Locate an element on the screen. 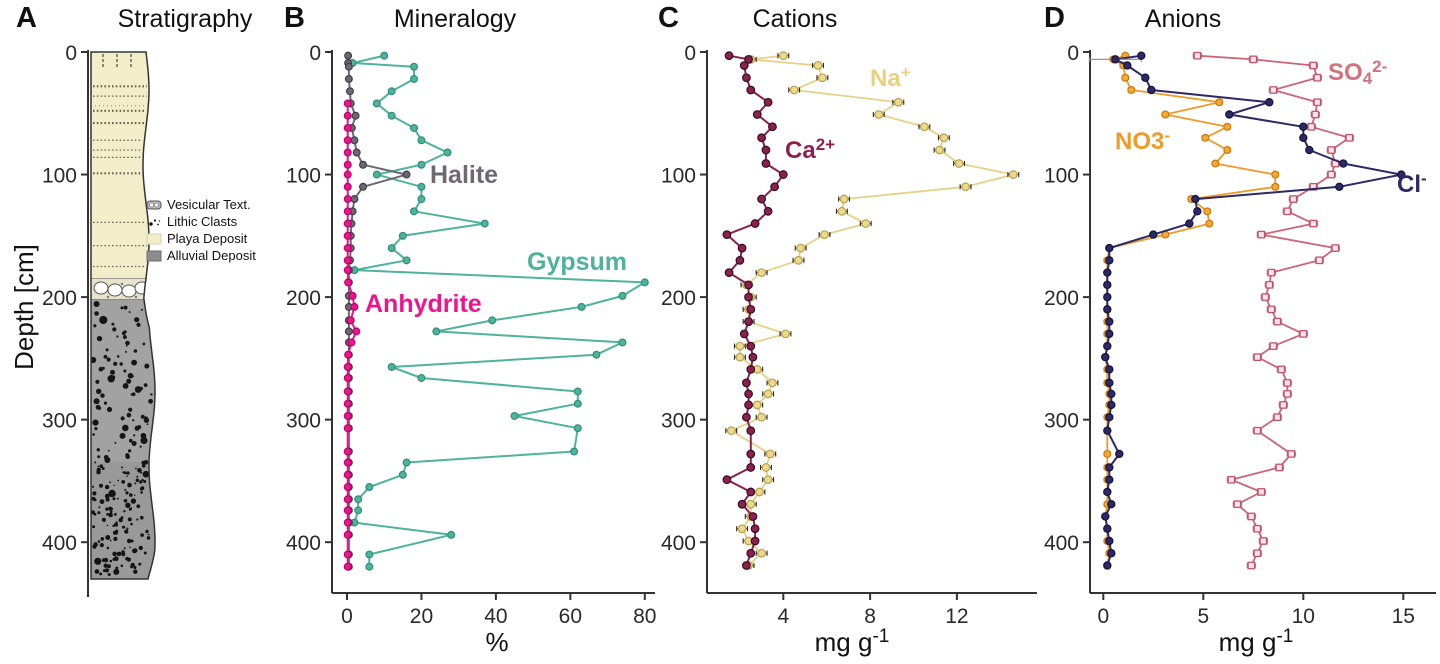 This screenshot has height=664, width=1440. panel-letter-b: B is located at coordinates (294, 18).